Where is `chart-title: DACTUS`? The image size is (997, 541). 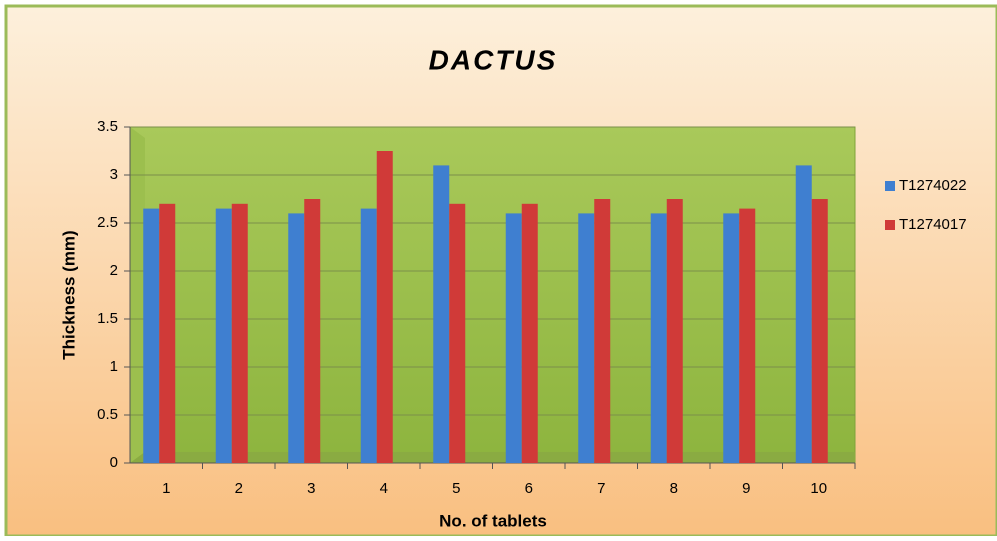
chart-title: DACTUS is located at coordinates (493, 59).